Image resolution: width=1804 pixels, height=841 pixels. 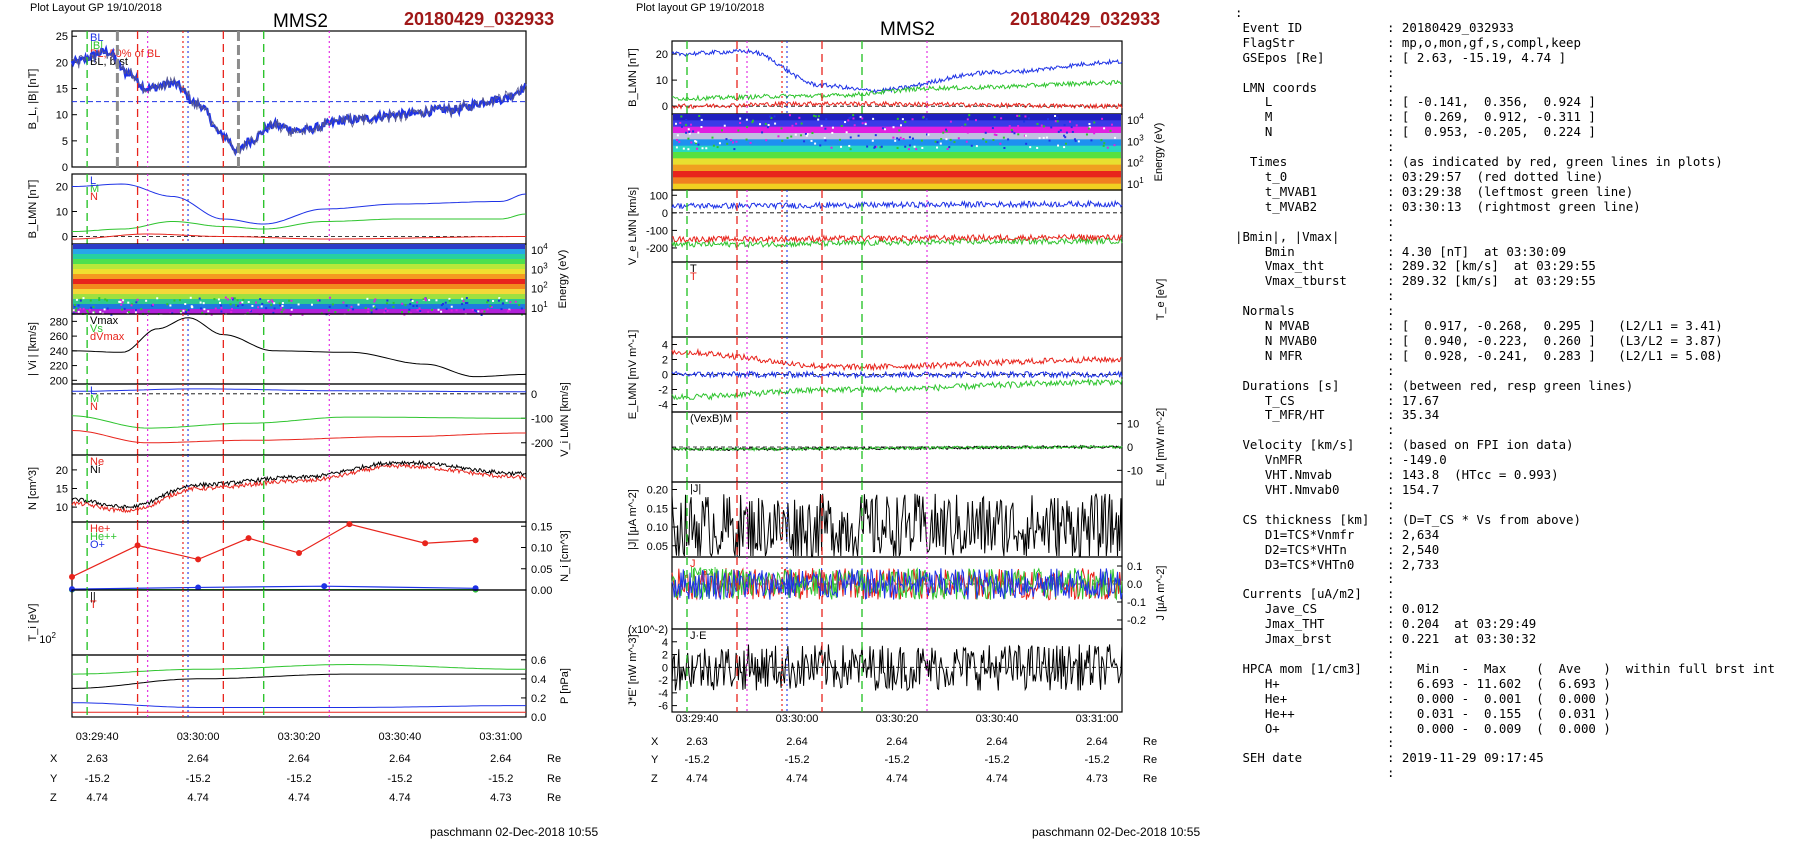 What do you see at coordinates (1276, 340) in the screenshot?
I see `info-key: N MVAB0` at bounding box center [1276, 340].